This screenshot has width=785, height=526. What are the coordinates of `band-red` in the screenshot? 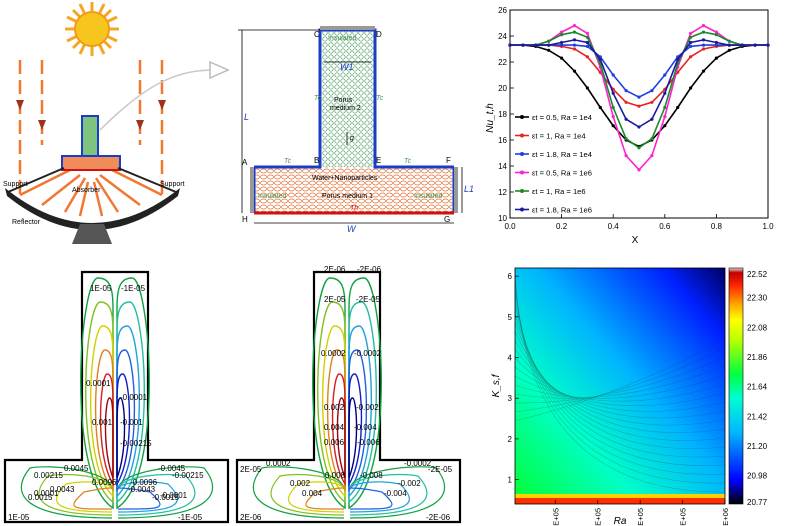 It's located at (620, 501).